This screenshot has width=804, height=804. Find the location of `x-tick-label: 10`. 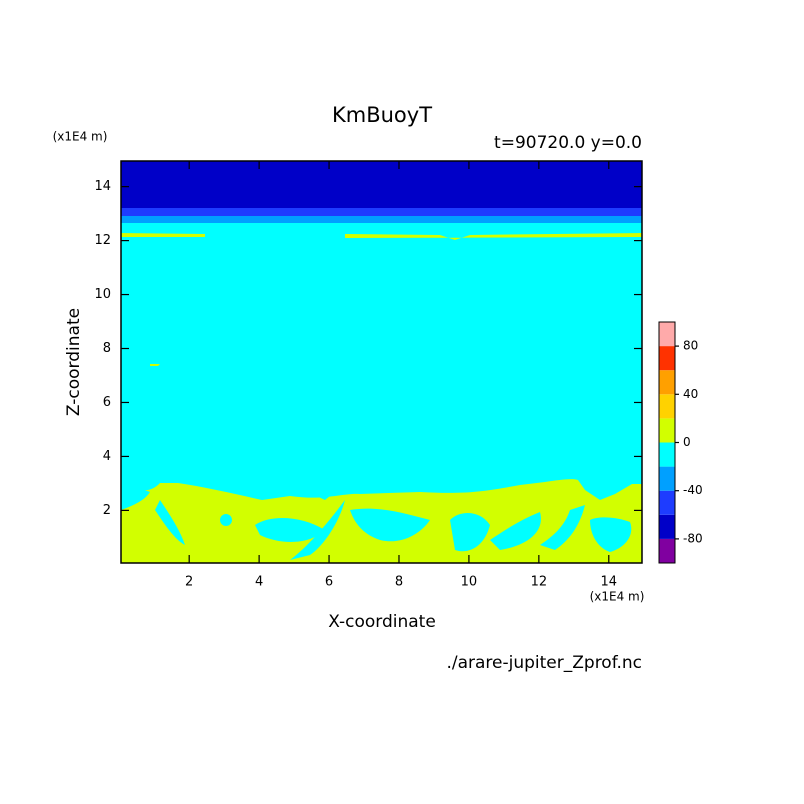

x-tick-label: 10 is located at coordinates (469, 582).